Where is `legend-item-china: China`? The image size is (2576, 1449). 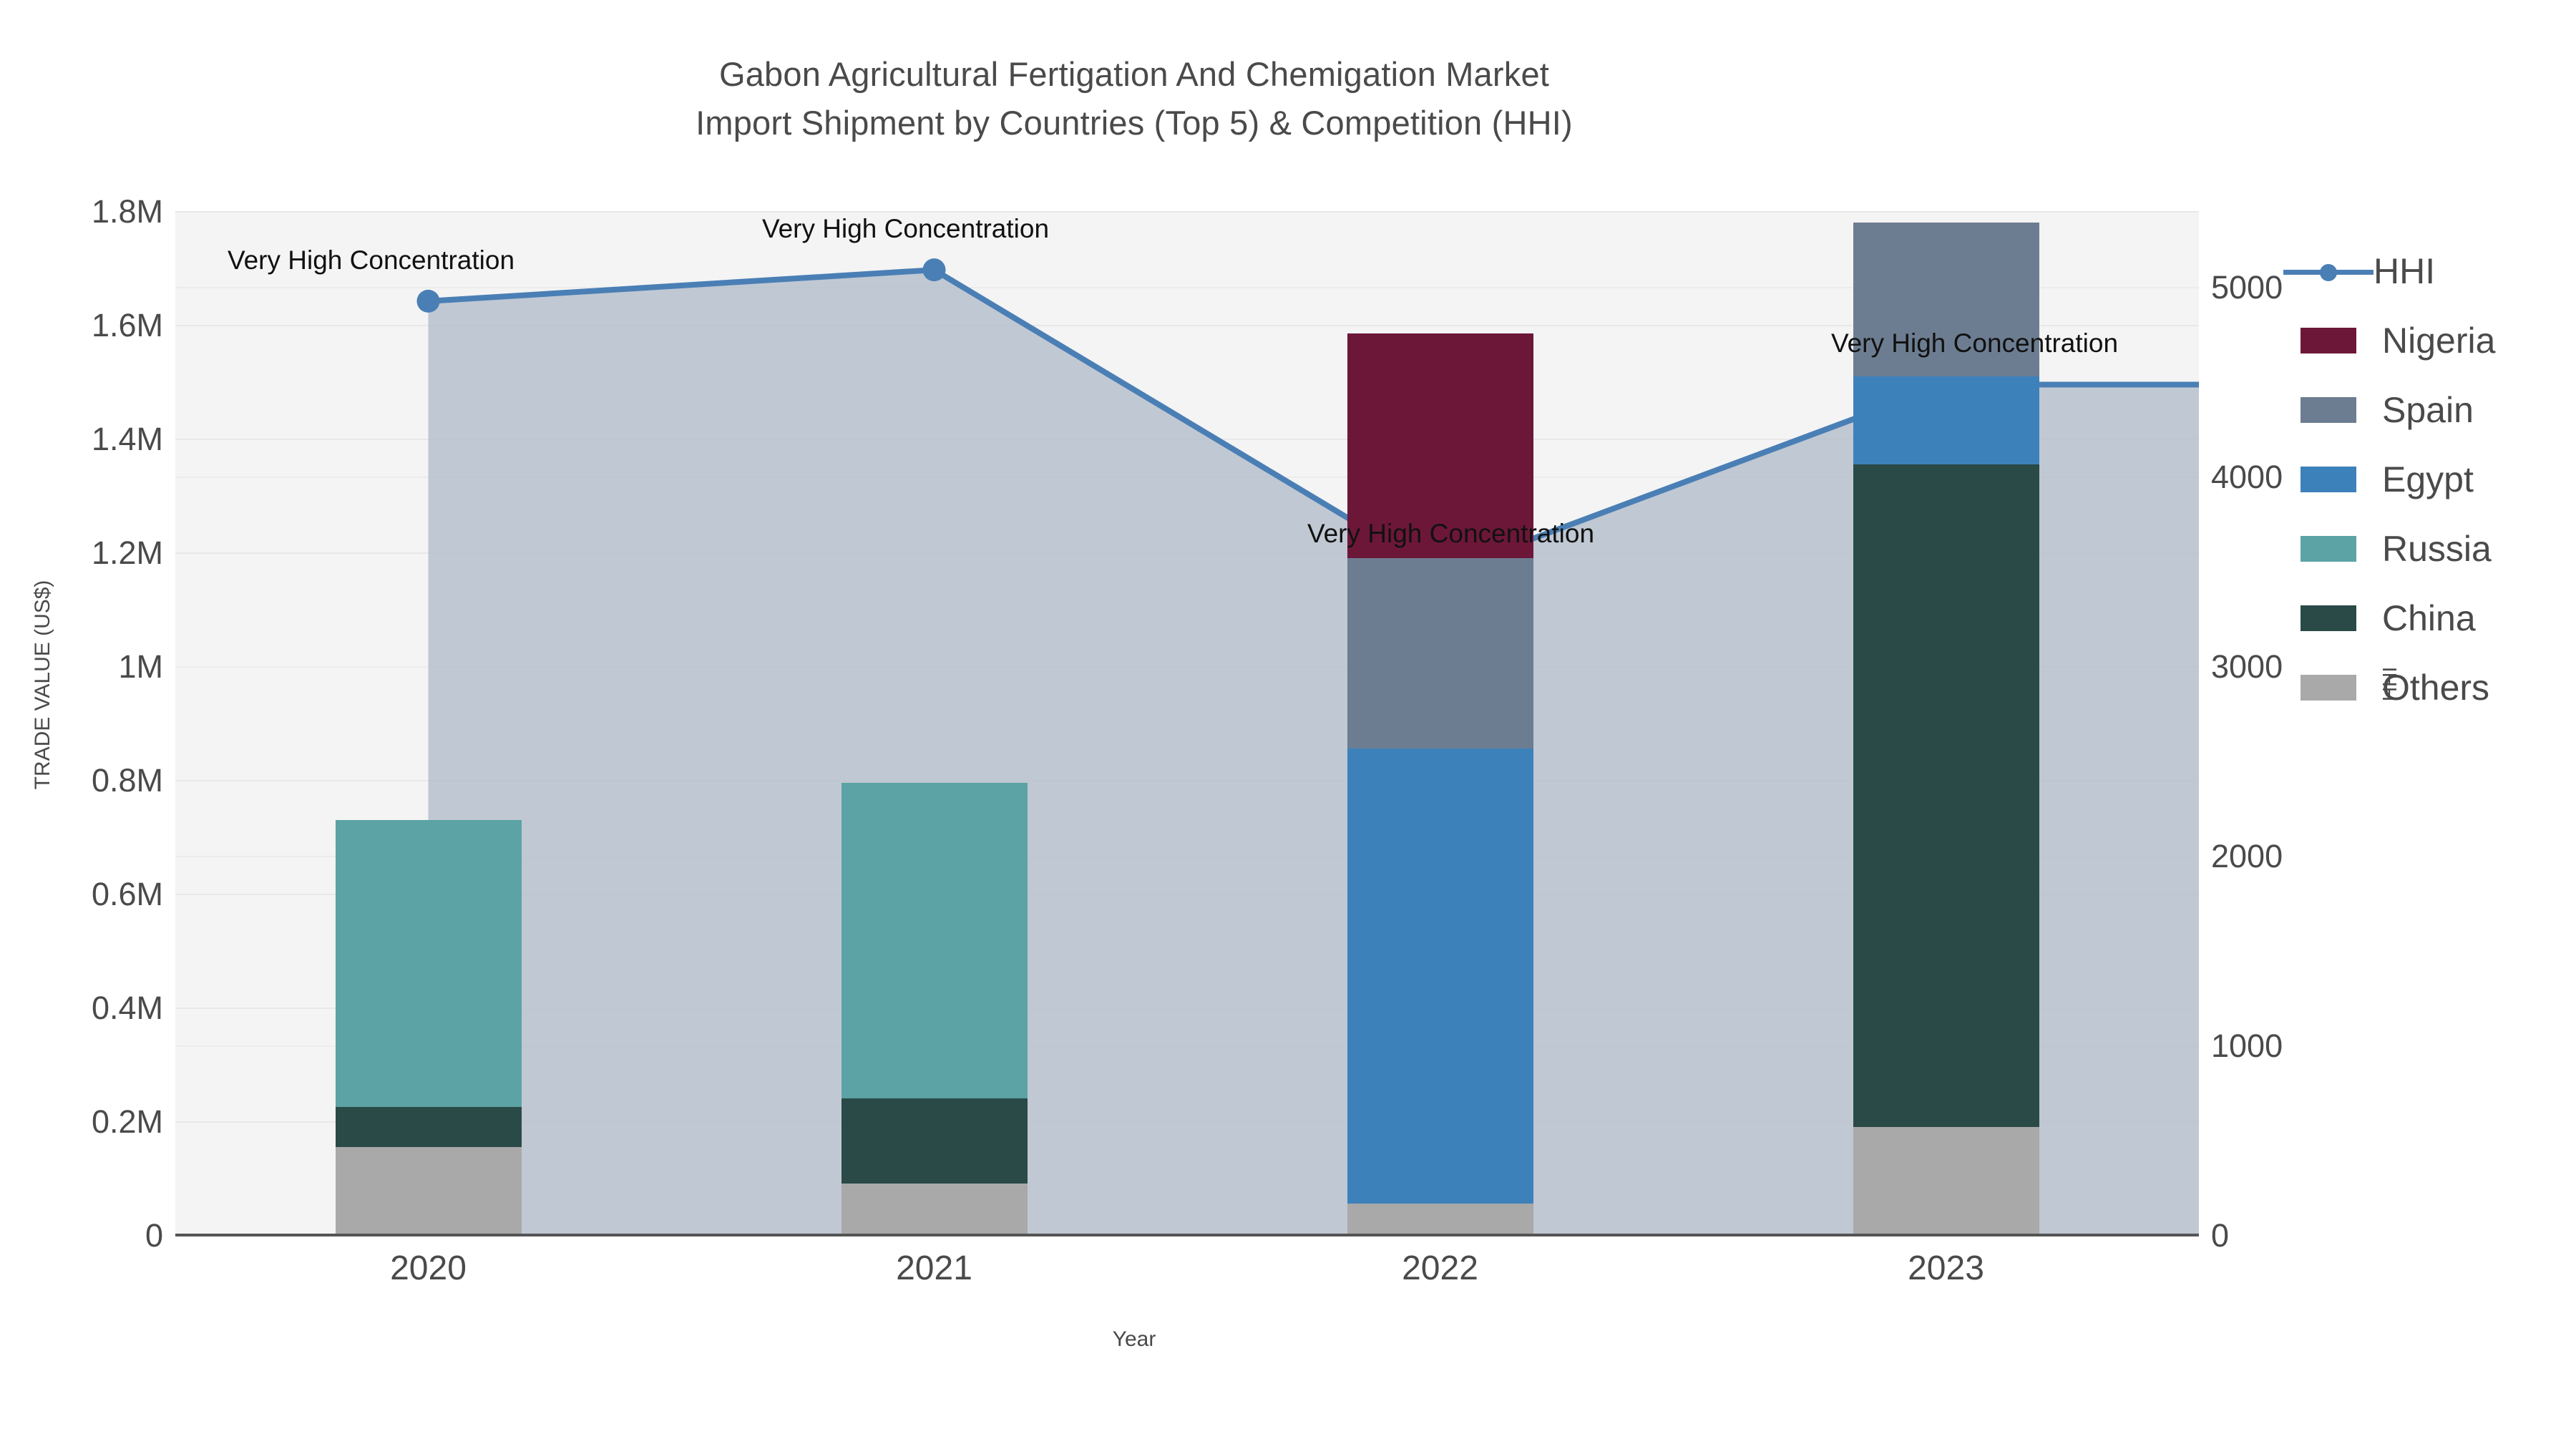
legend-item-china: China is located at coordinates (2436, 618).